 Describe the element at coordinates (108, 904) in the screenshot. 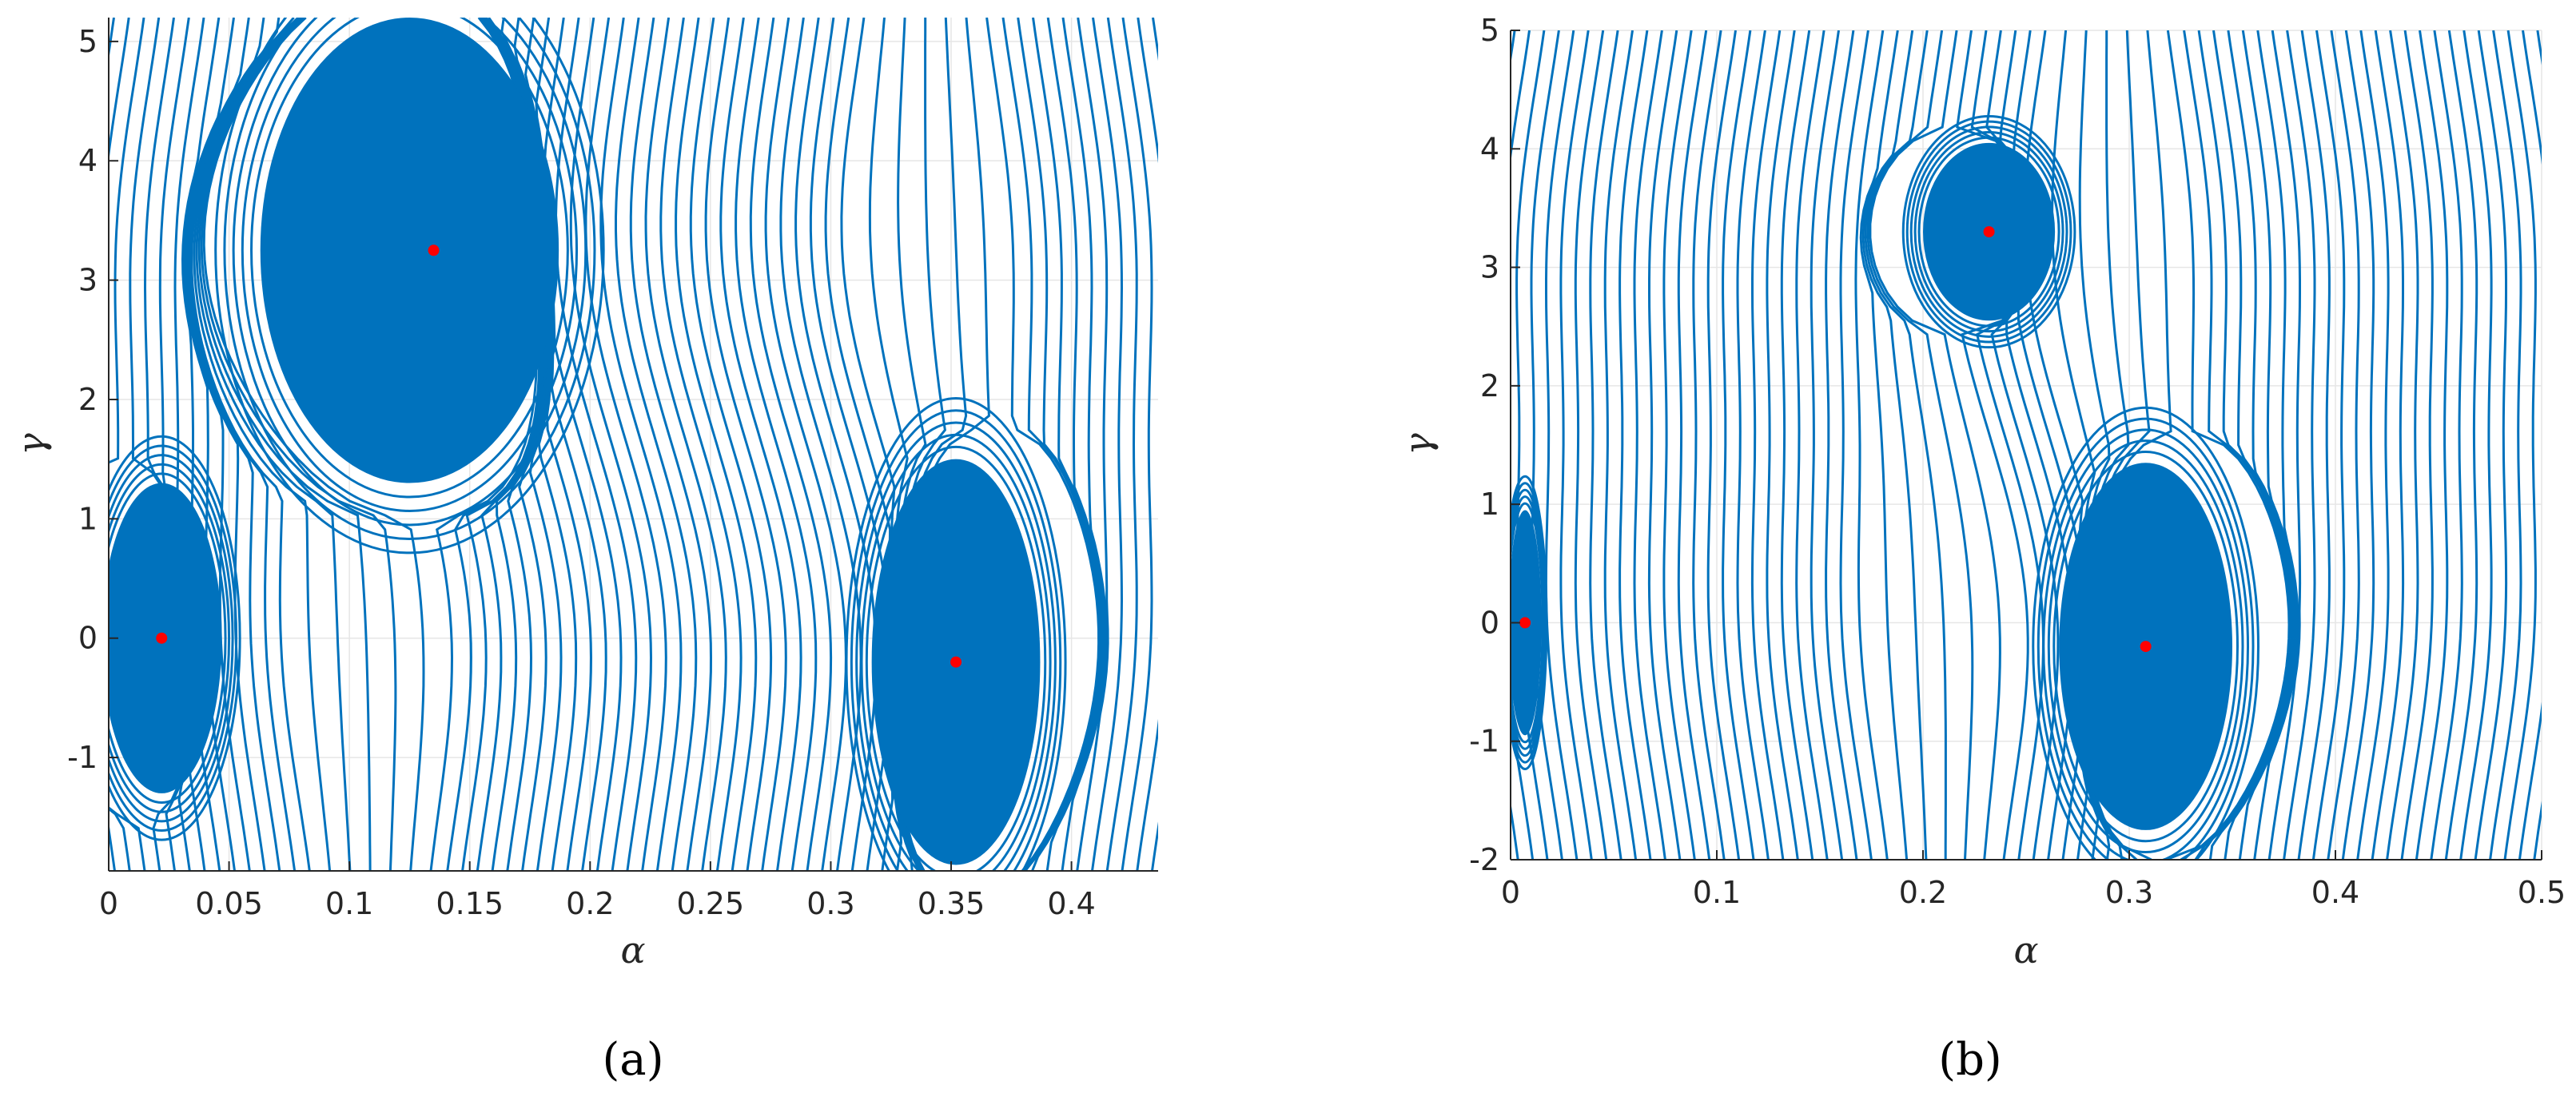

I see `x-tick-label: 0` at that location.